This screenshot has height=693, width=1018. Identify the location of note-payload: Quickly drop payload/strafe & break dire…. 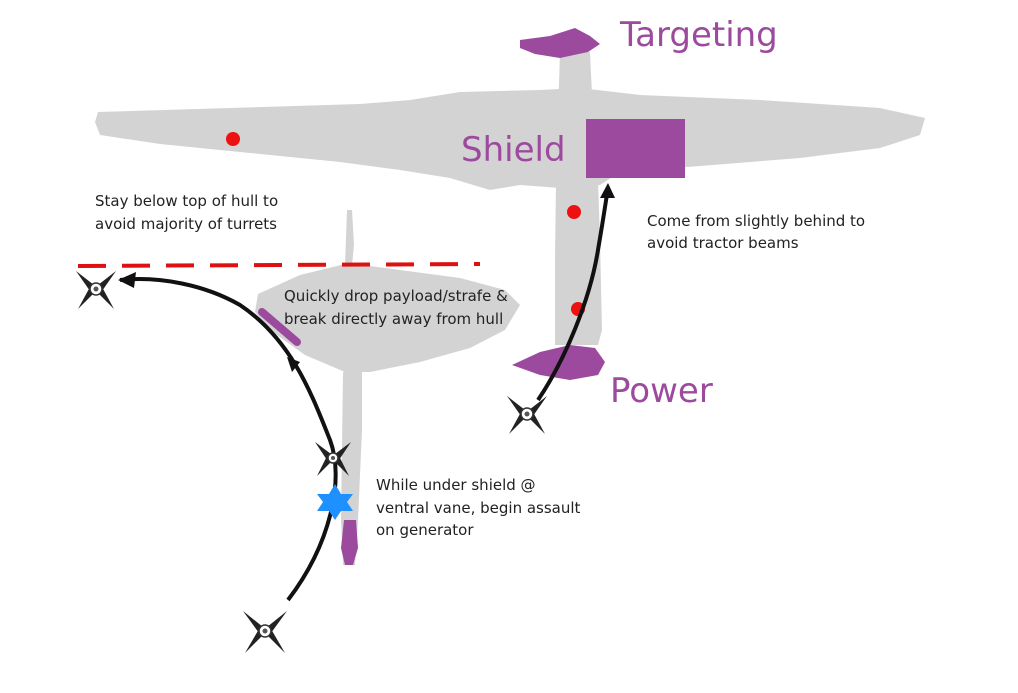
(396, 307).